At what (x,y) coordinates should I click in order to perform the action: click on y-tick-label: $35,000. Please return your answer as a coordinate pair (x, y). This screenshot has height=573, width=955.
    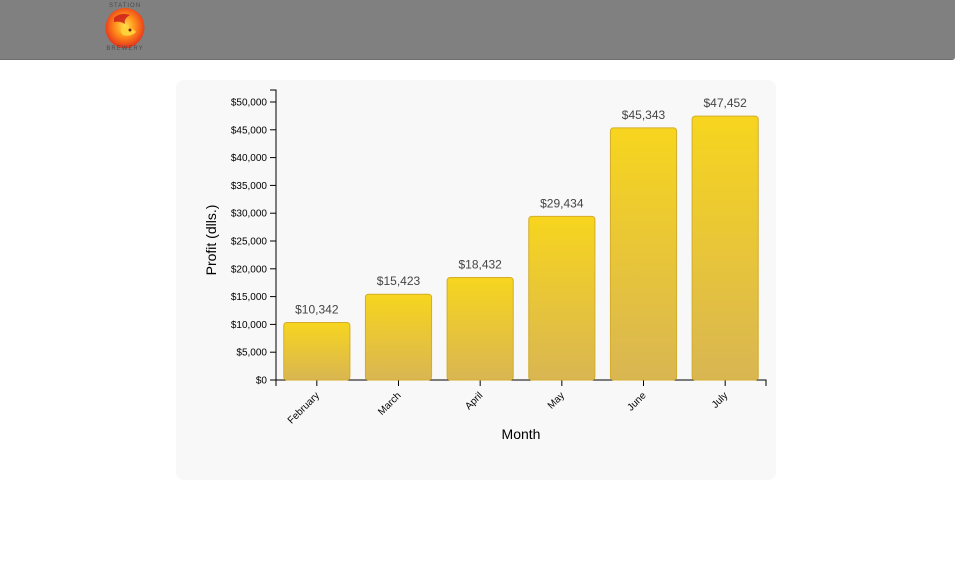
    Looking at the image, I should click on (249, 186).